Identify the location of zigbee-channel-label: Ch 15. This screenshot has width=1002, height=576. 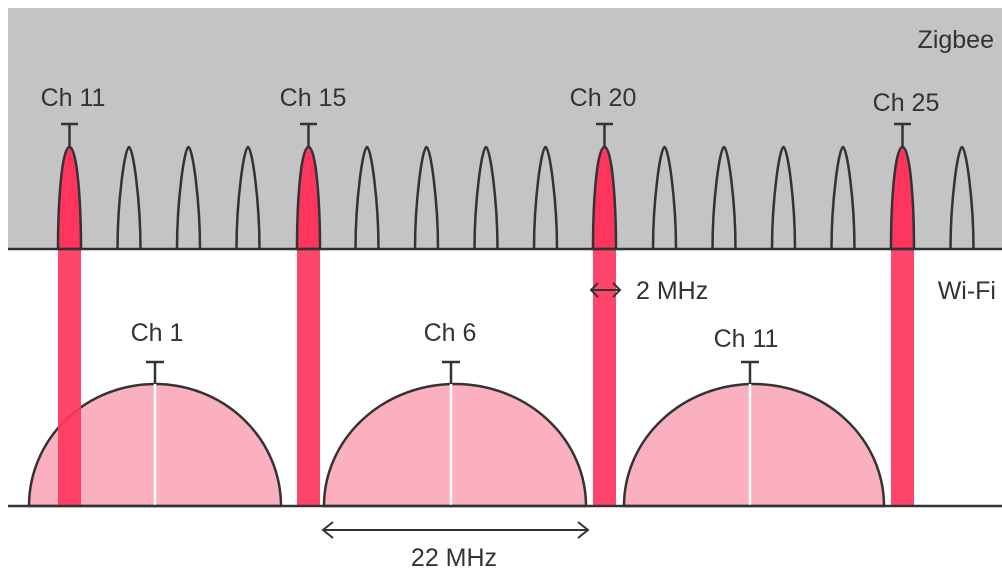
(313, 98).